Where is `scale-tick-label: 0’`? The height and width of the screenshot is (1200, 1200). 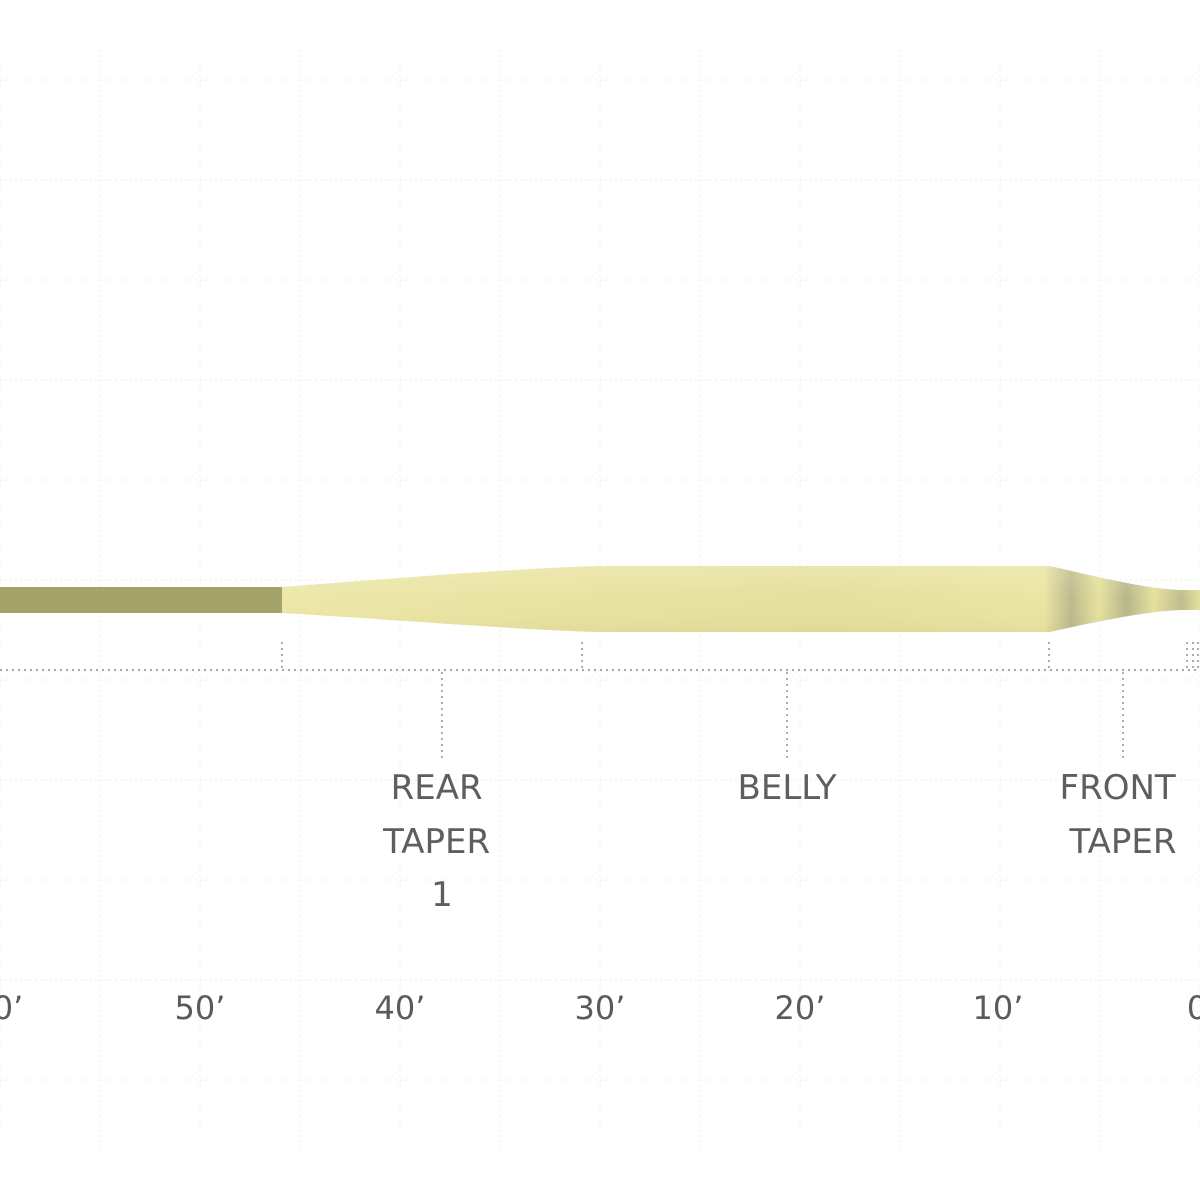
scale-tick-label: 0’ is located at coordinates (11, 1008).